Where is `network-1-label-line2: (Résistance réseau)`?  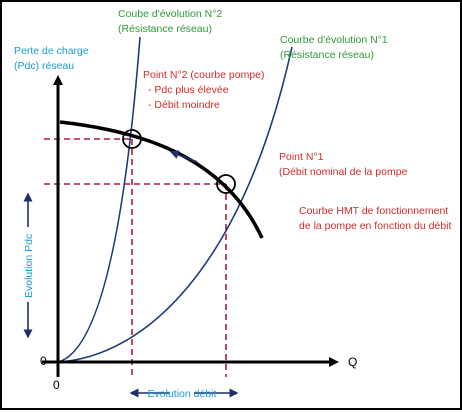
network-1-label-line2: (Résistance réseau) is located at coordinates (327, 55).